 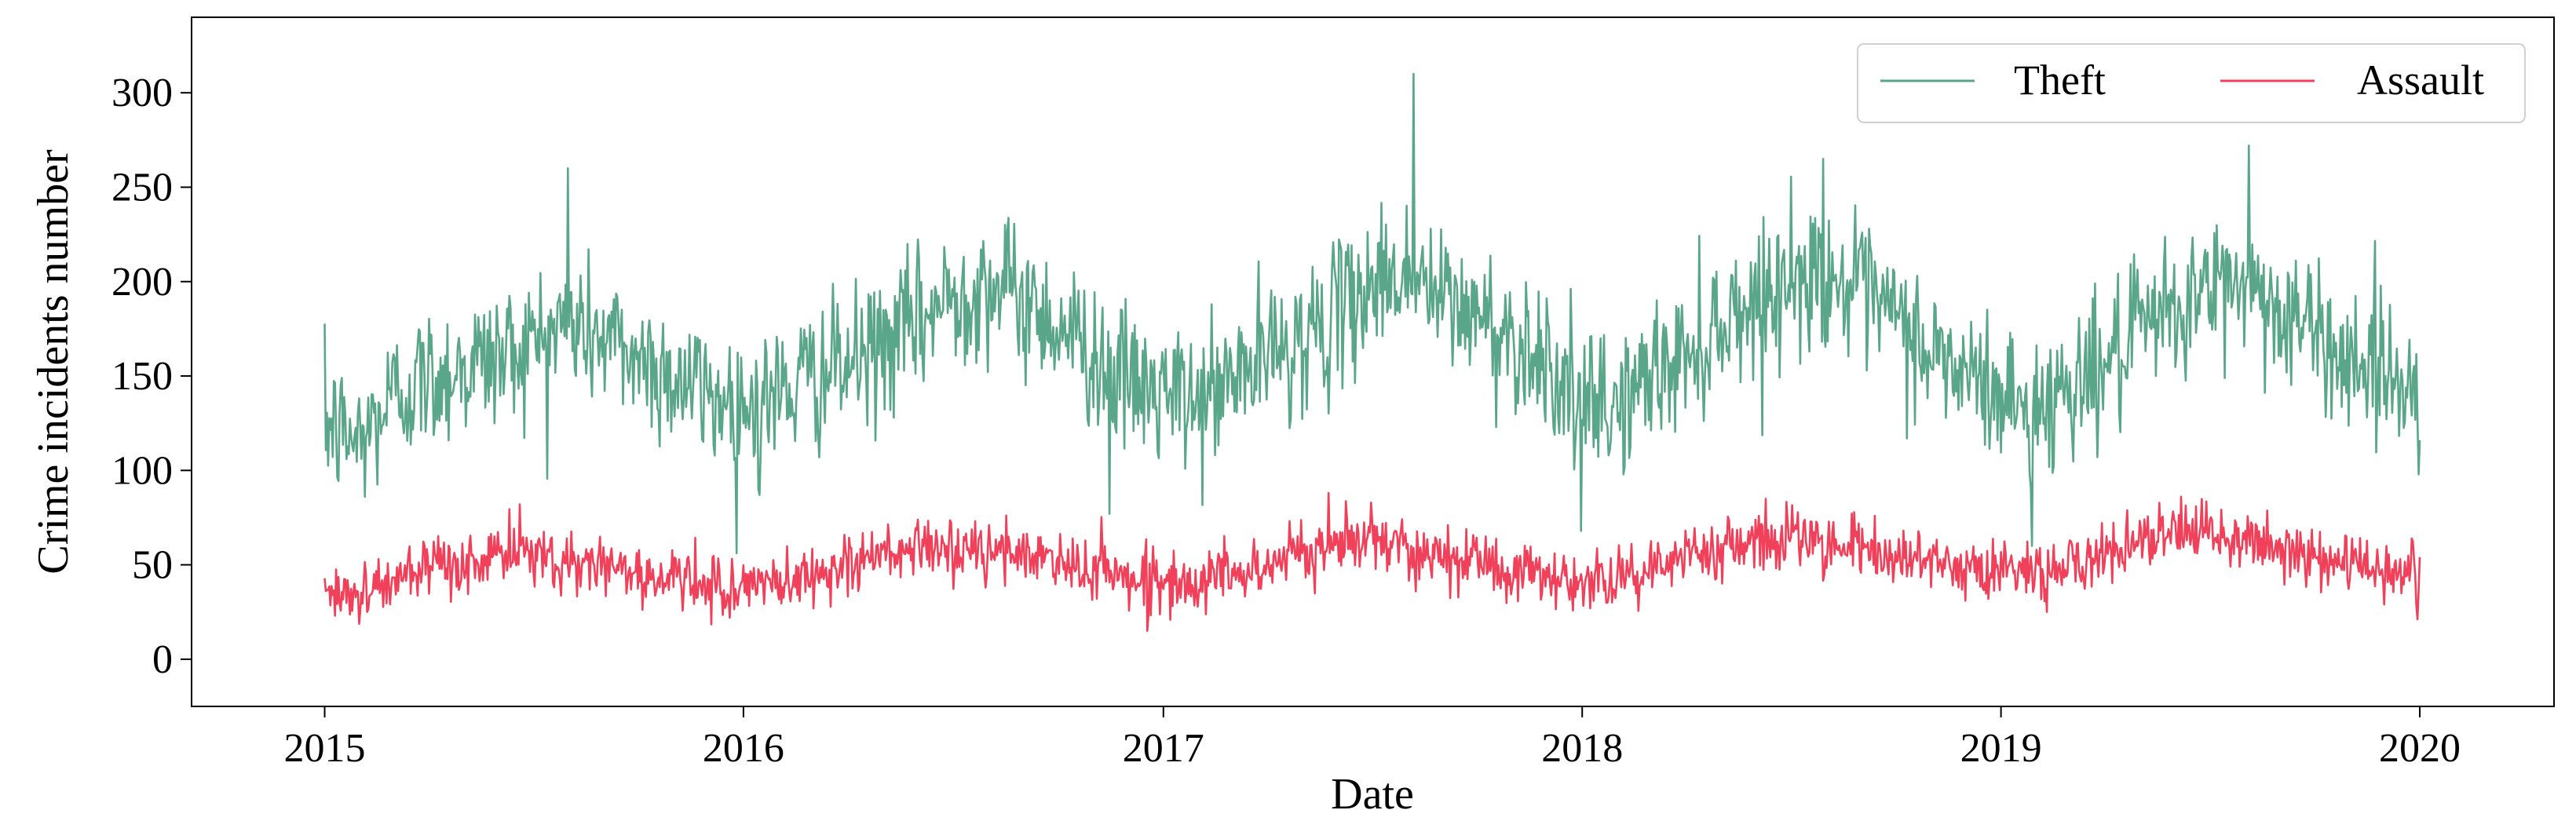 I want to click on legend: Theft Assault, so click(x=2191, y=83).